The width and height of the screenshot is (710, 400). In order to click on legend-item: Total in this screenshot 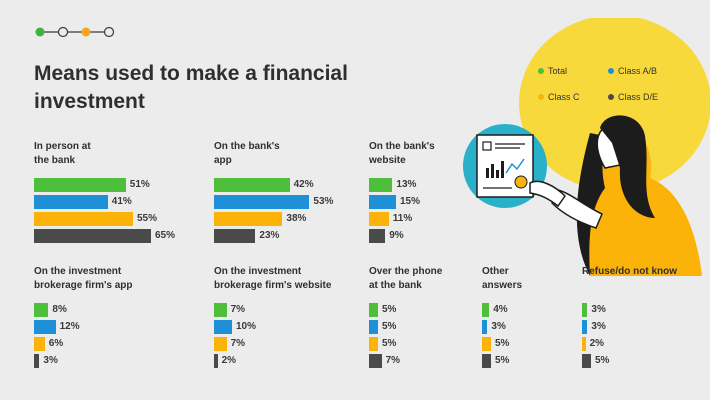, I will do `click(552, 71)`.